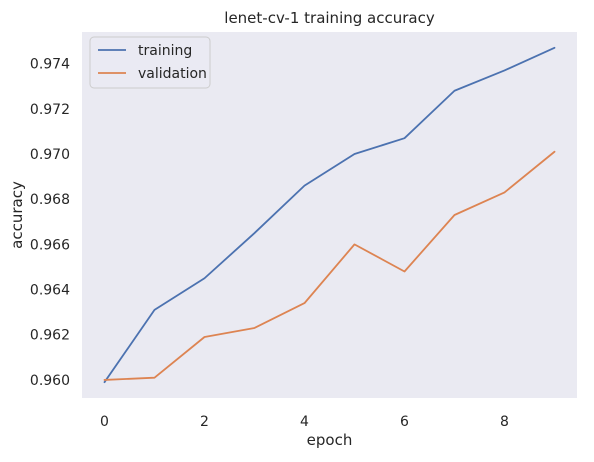 Image resolution: width=594 pixels, height=462 pixels. I want to click on x-tick-label: 6, so click(404, 422).